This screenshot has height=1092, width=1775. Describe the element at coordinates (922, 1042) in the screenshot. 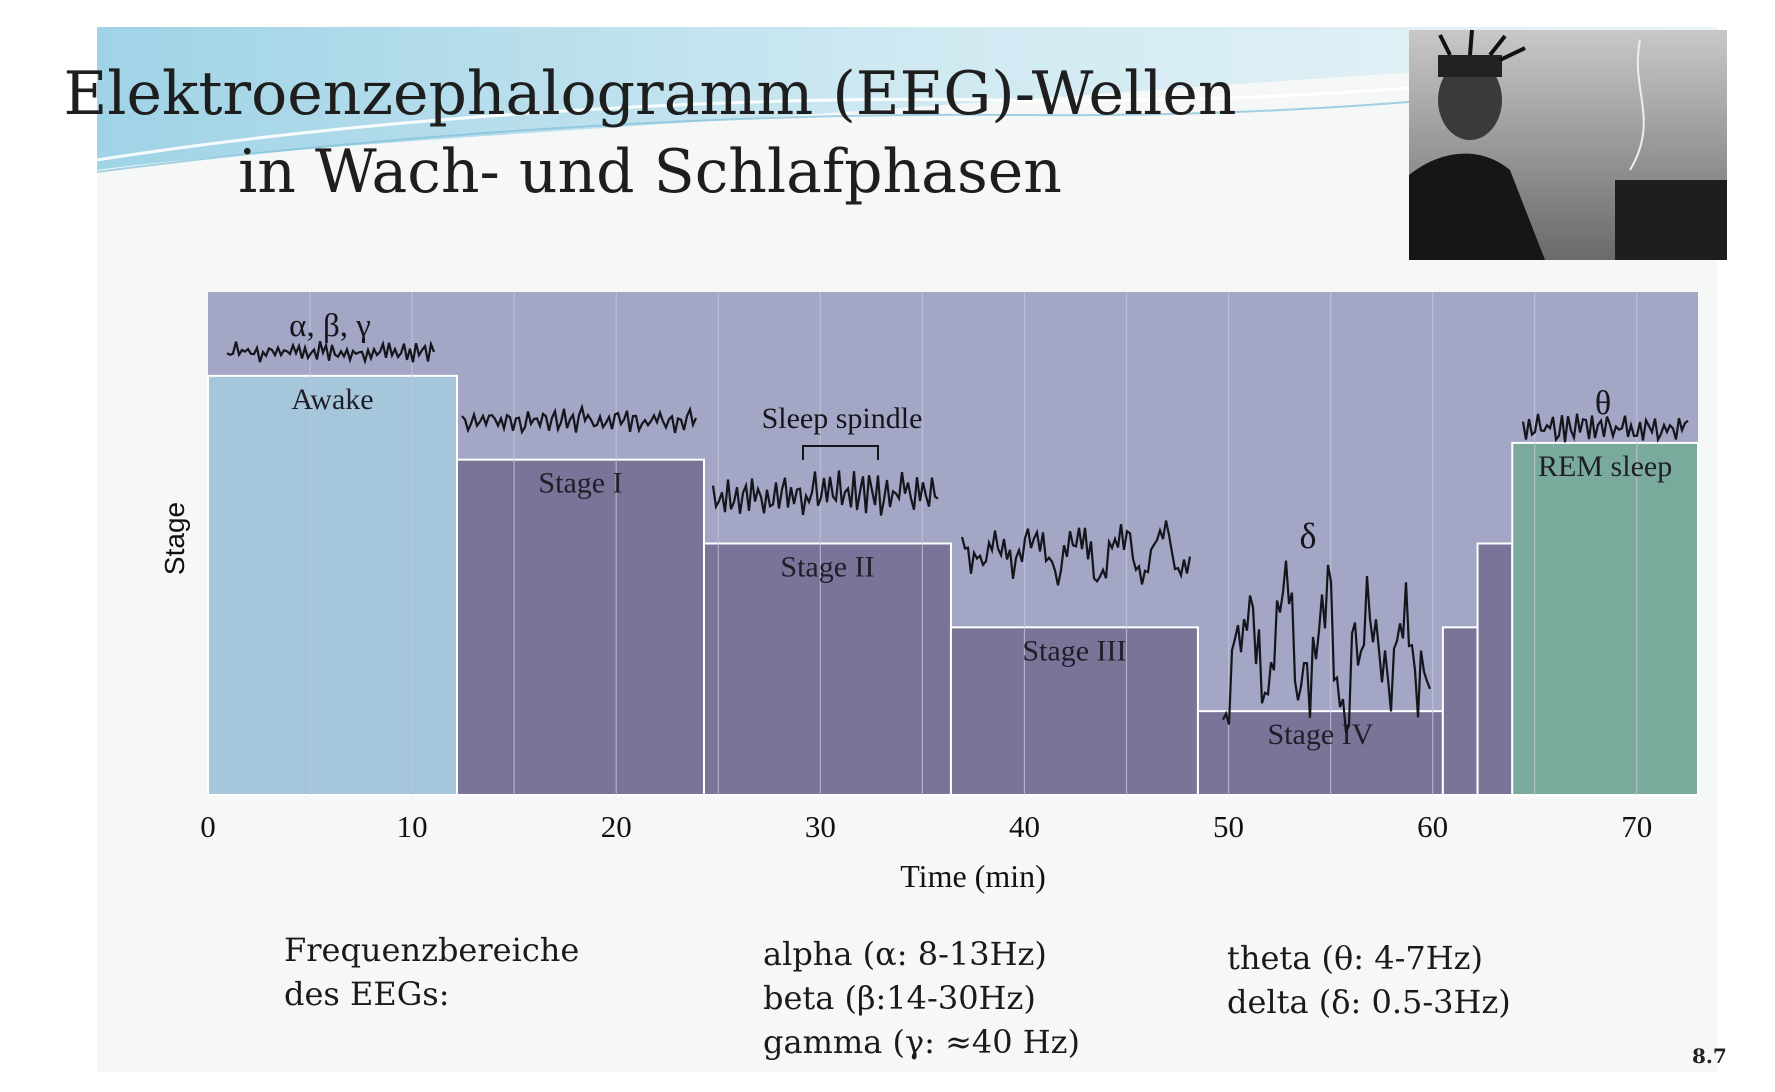

I see `frequency-gamma: gamma (γ: ≈40 Hz)` at that location.